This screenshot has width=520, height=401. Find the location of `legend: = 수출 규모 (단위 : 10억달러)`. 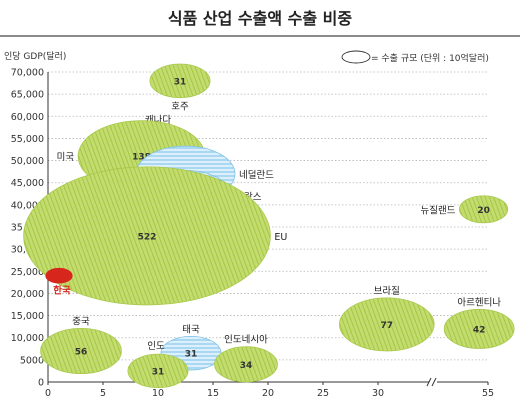

legend: = 수출 규모 (단위 : 10억달러) is located at coordinates (415, 57).